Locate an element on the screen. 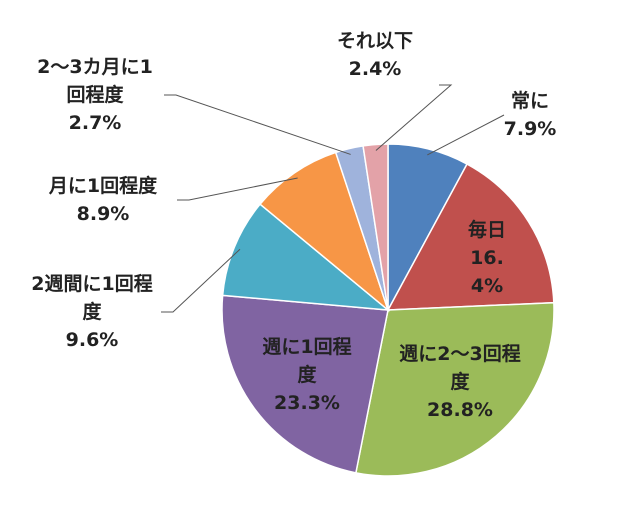 This screenshot has width=640, height=524. value-label: 9.6% is located at coordinates (92, 340).